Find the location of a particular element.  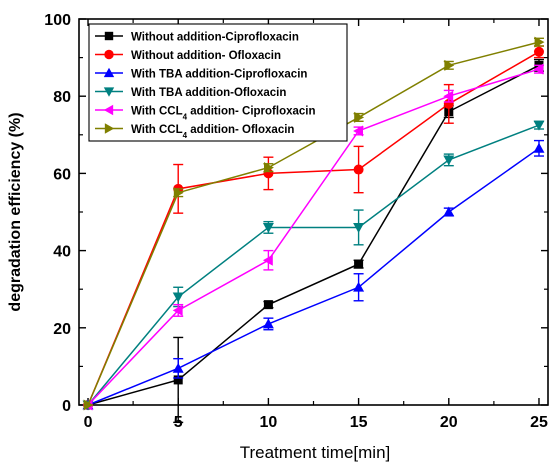

y-tick-label: 20 is located at coordinates (62, 329).